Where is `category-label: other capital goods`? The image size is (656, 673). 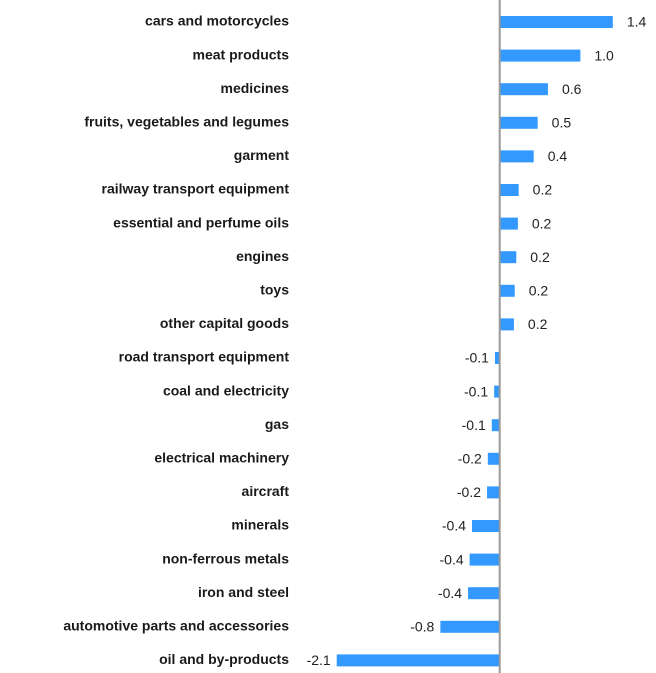
category-label: other capital goods is located at coordinates (224, 323).